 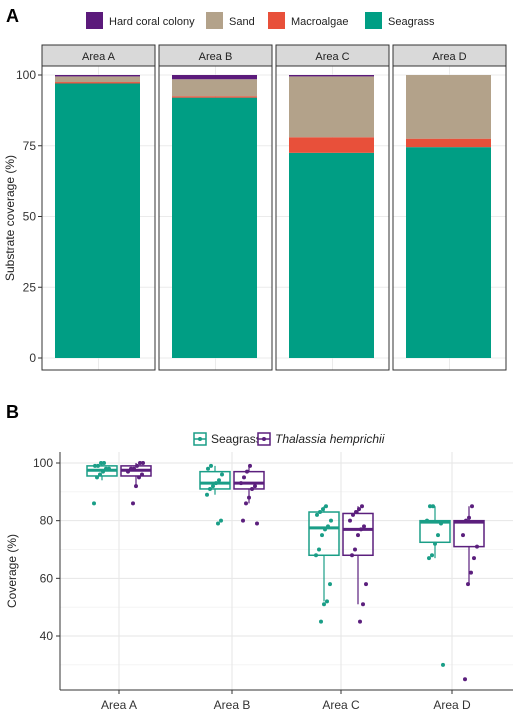 What do you see at coordinates (30, 287) in the screenshot?
I see `y-tick-label: 25` at bounding box center [30, 287].